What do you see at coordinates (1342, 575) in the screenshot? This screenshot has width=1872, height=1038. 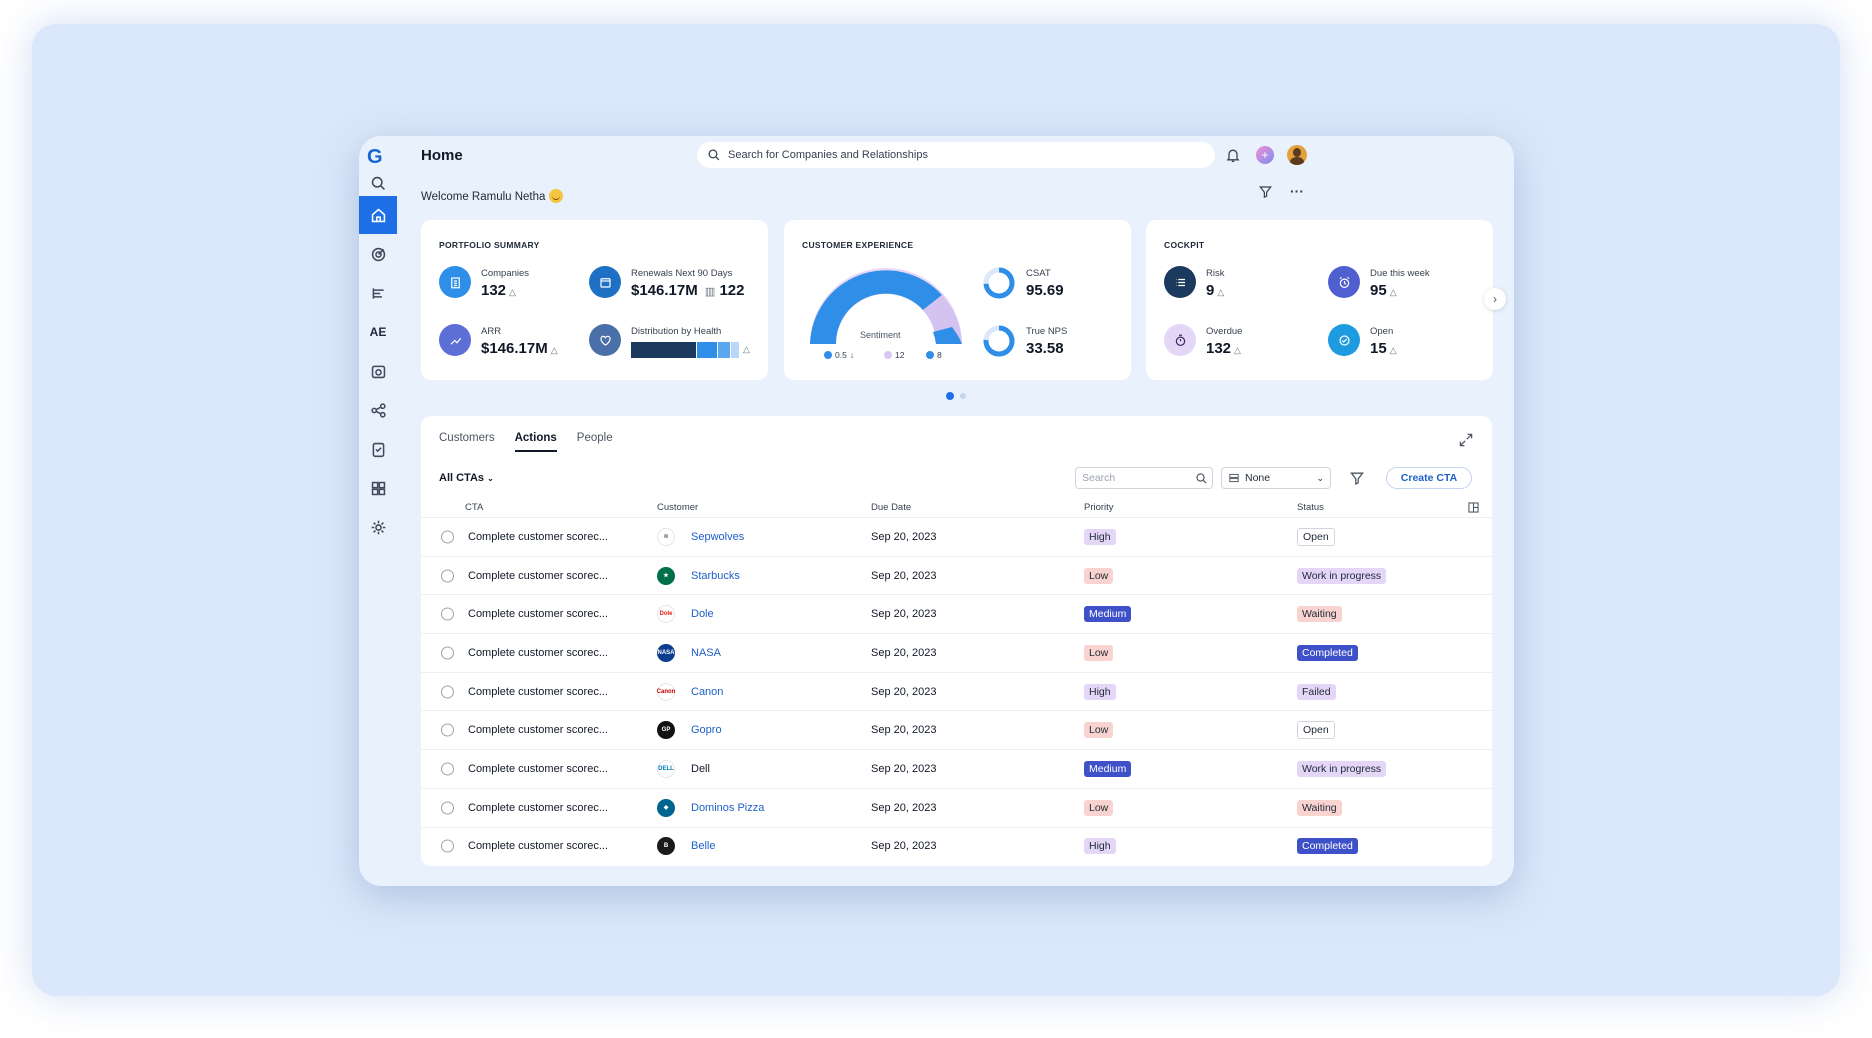 I see `status-badge: Work in progress` at bounding box center [1342, 575].